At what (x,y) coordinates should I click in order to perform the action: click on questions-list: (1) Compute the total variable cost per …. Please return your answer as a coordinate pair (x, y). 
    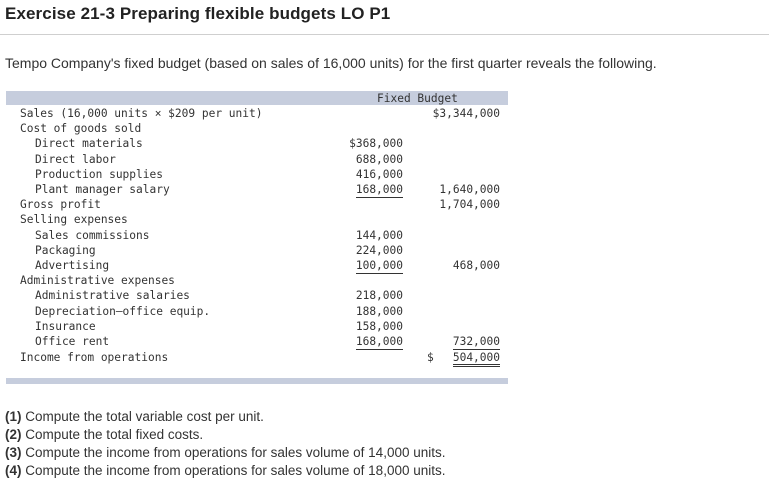
    Looking at the image, I should click on (225, 444).